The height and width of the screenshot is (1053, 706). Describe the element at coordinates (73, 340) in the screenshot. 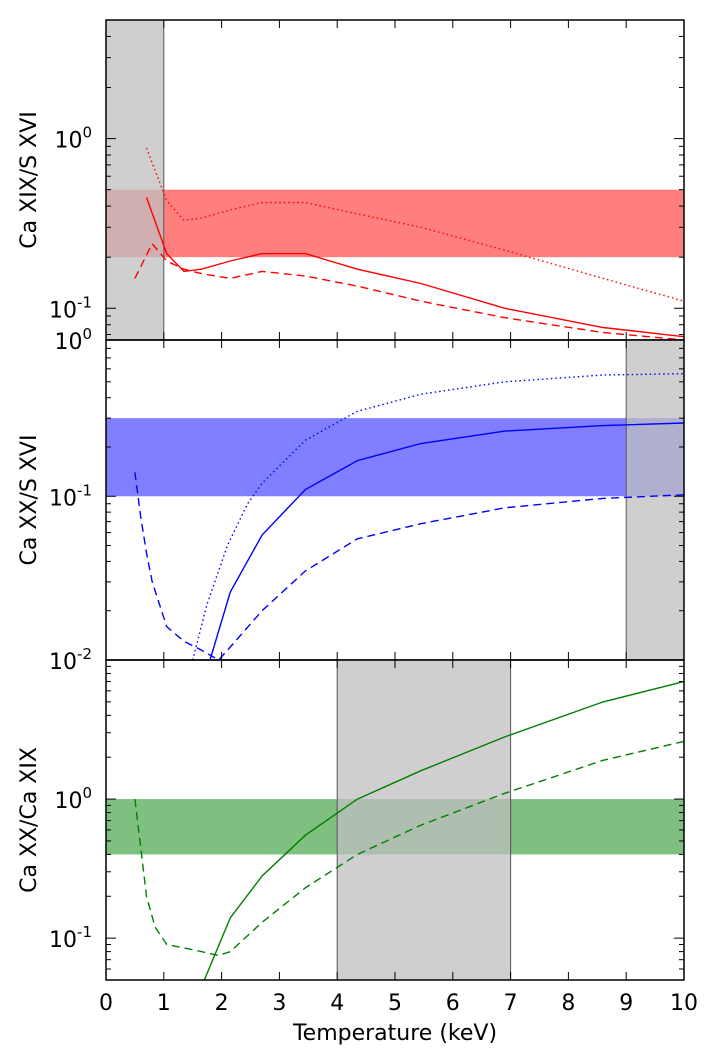

I see `y-tick-label-edge: 10⁰` at that location.